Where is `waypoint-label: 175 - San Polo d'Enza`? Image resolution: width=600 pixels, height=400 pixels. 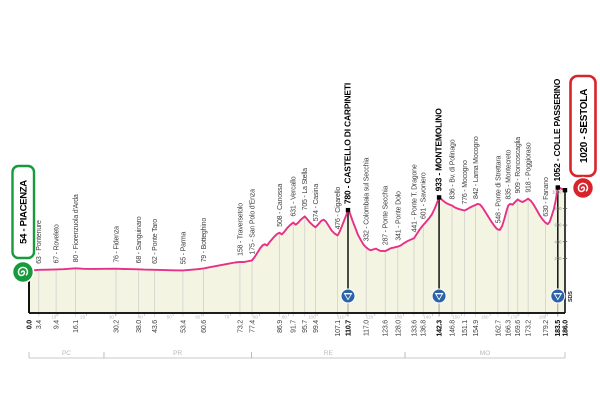 waypoint-label: 175 - San Polo d'Enza is located at coordinates (252, 222).